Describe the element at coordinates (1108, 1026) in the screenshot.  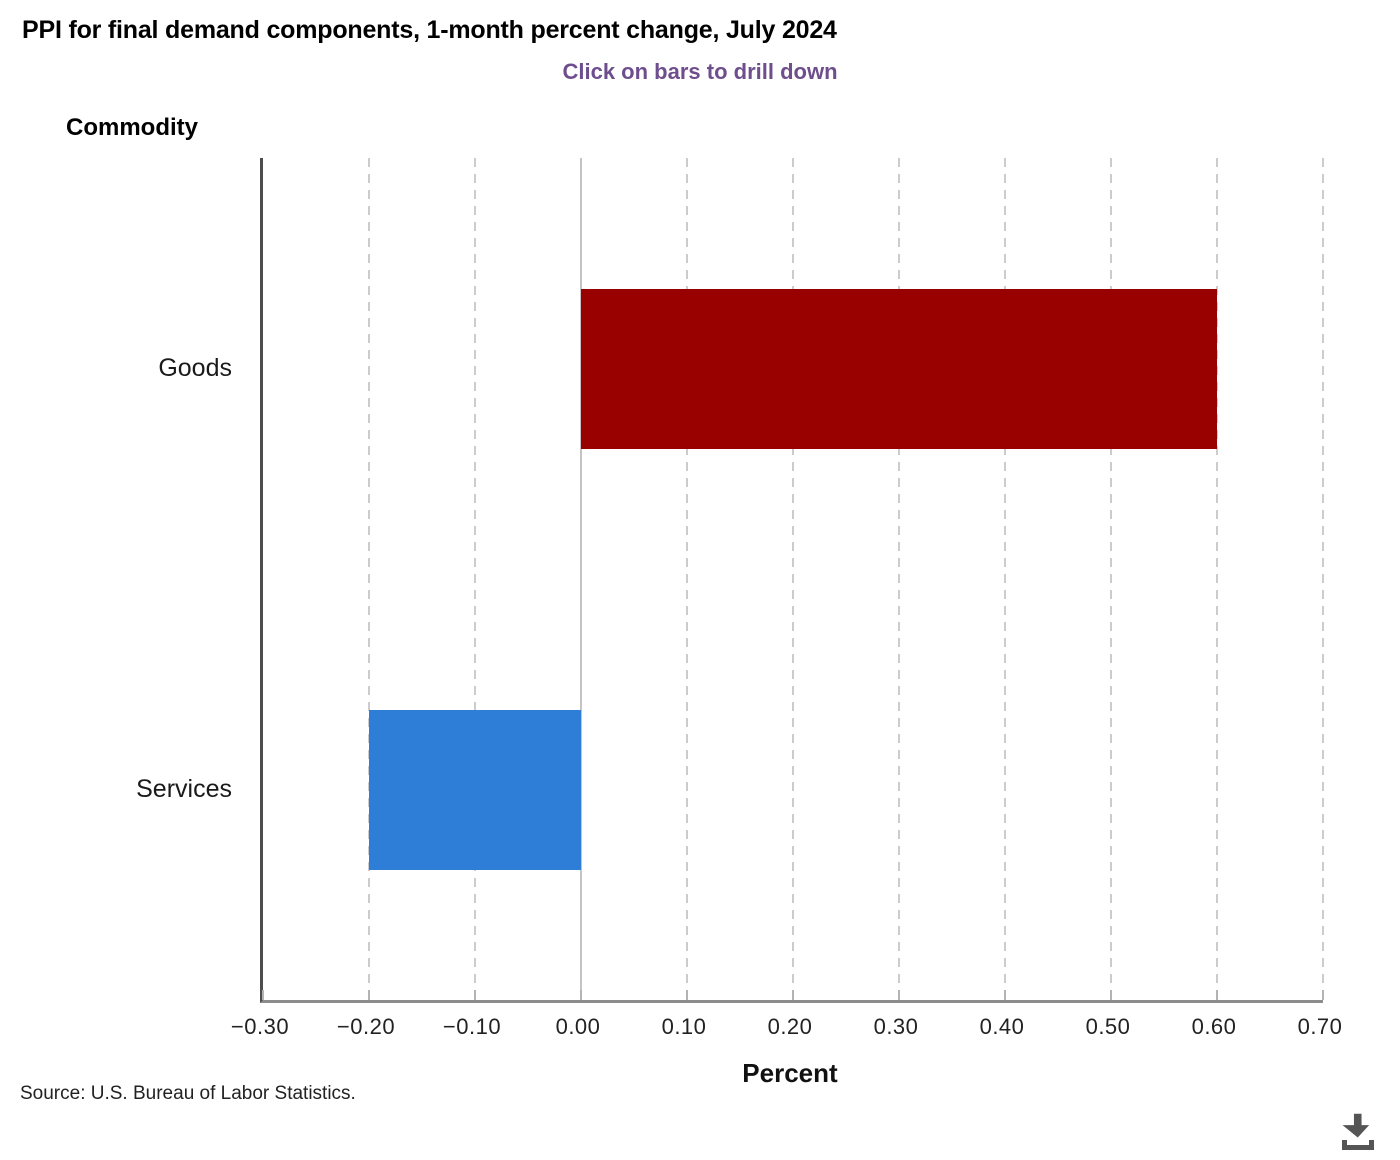
I see `x-tick-label: 0.50` at that location.